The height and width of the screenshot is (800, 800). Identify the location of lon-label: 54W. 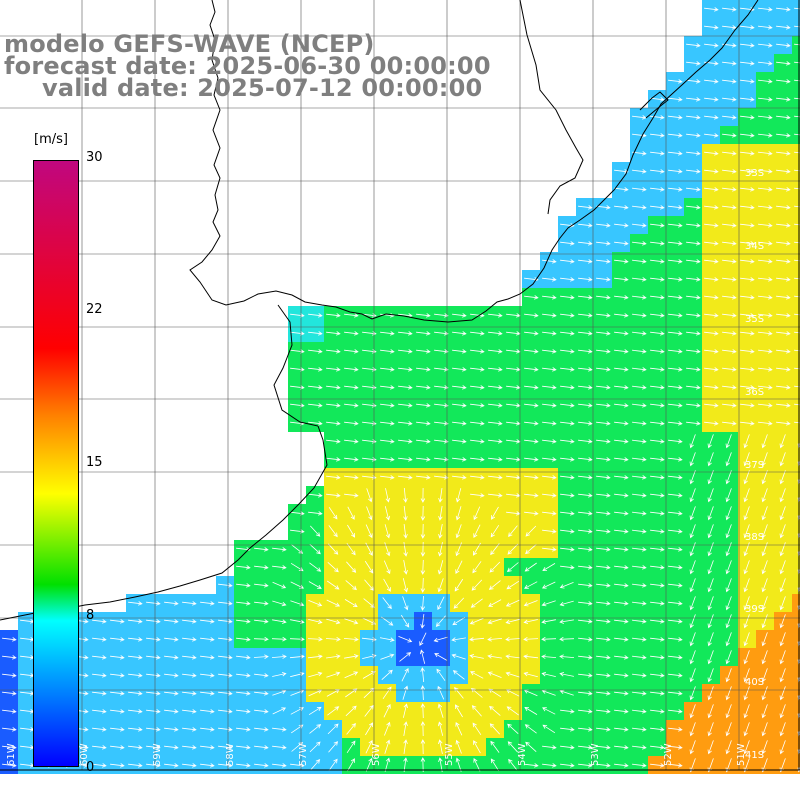
(522, 754).